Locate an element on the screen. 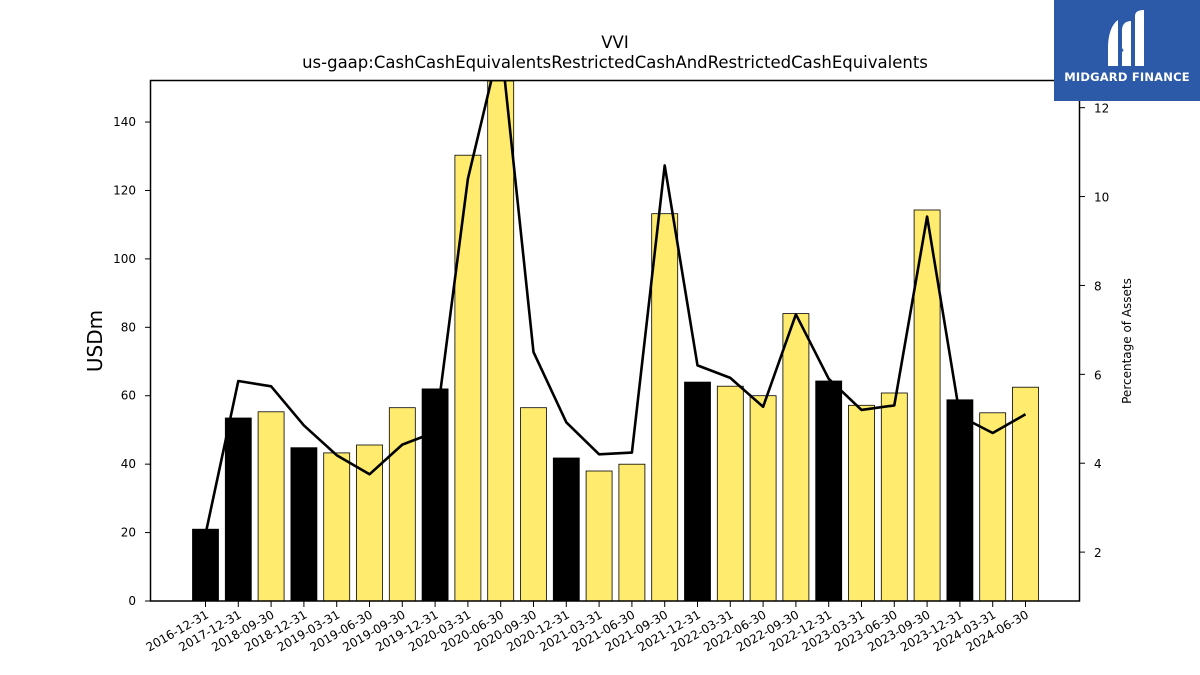 This screenshot has width=1200, height=675. left-tick-label: 120 is located at coordinates (124, 190).